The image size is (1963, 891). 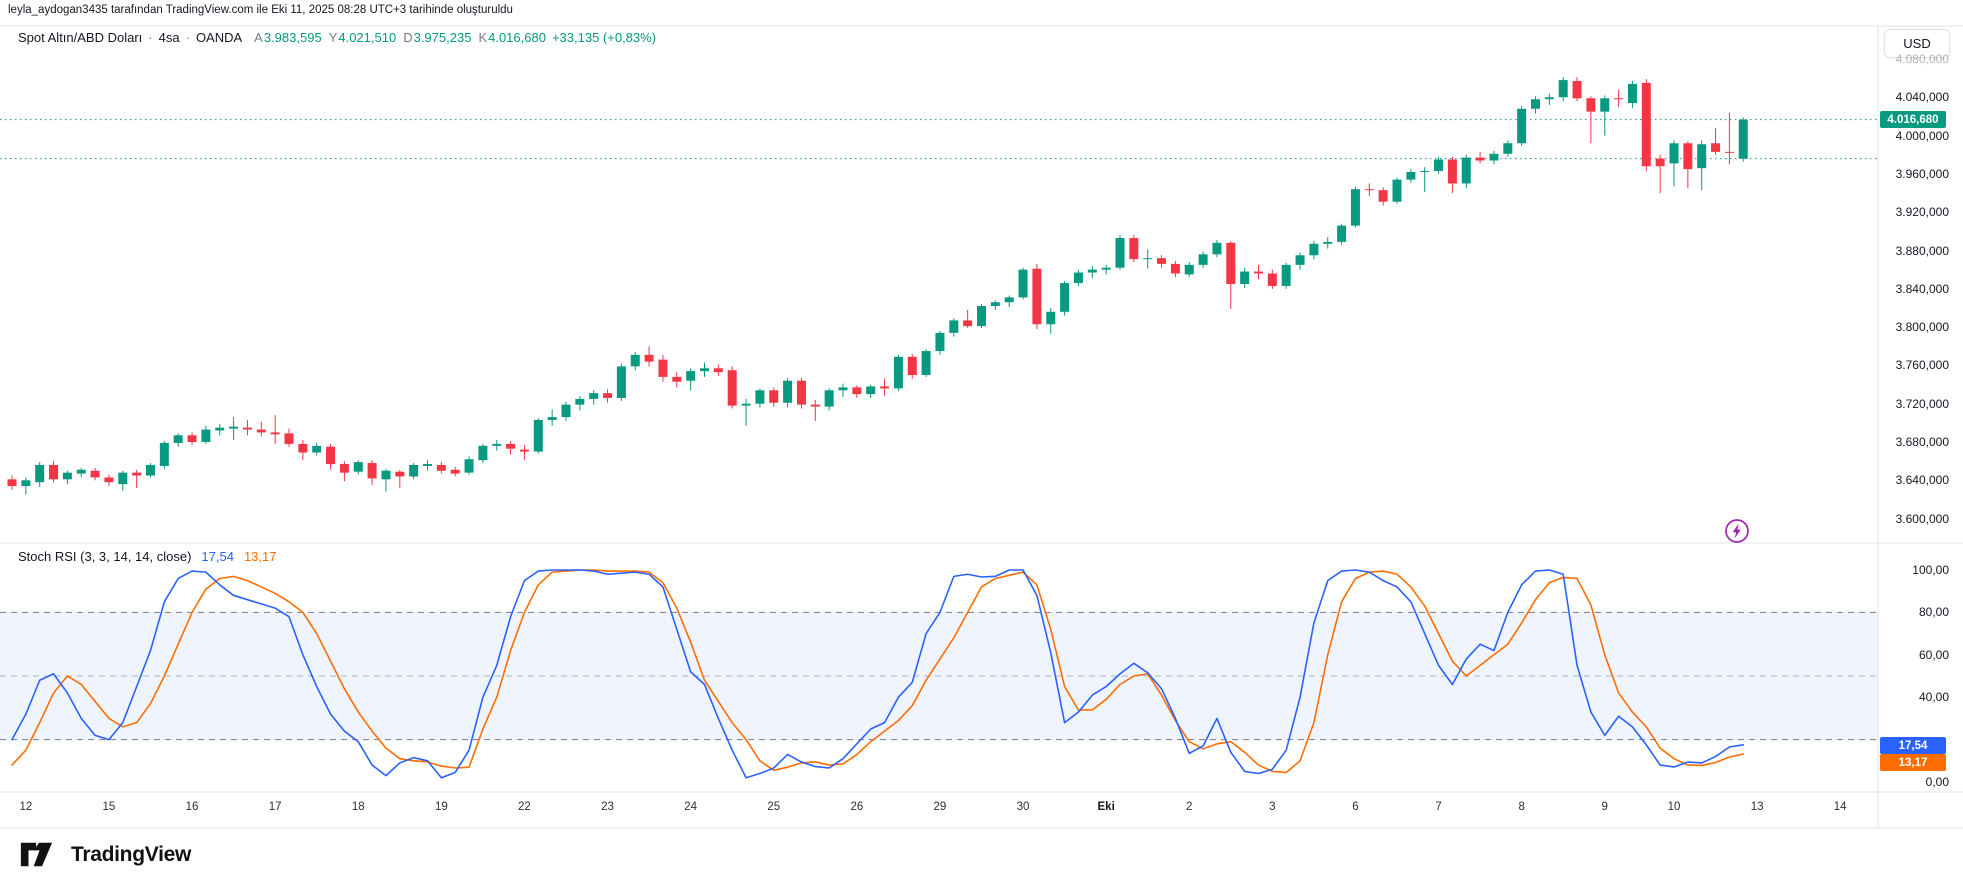 What do you see at coordinates (1189, 807) in the screenshot?
I see `time-axis-label: 2` at bounding box center [1189, 807].